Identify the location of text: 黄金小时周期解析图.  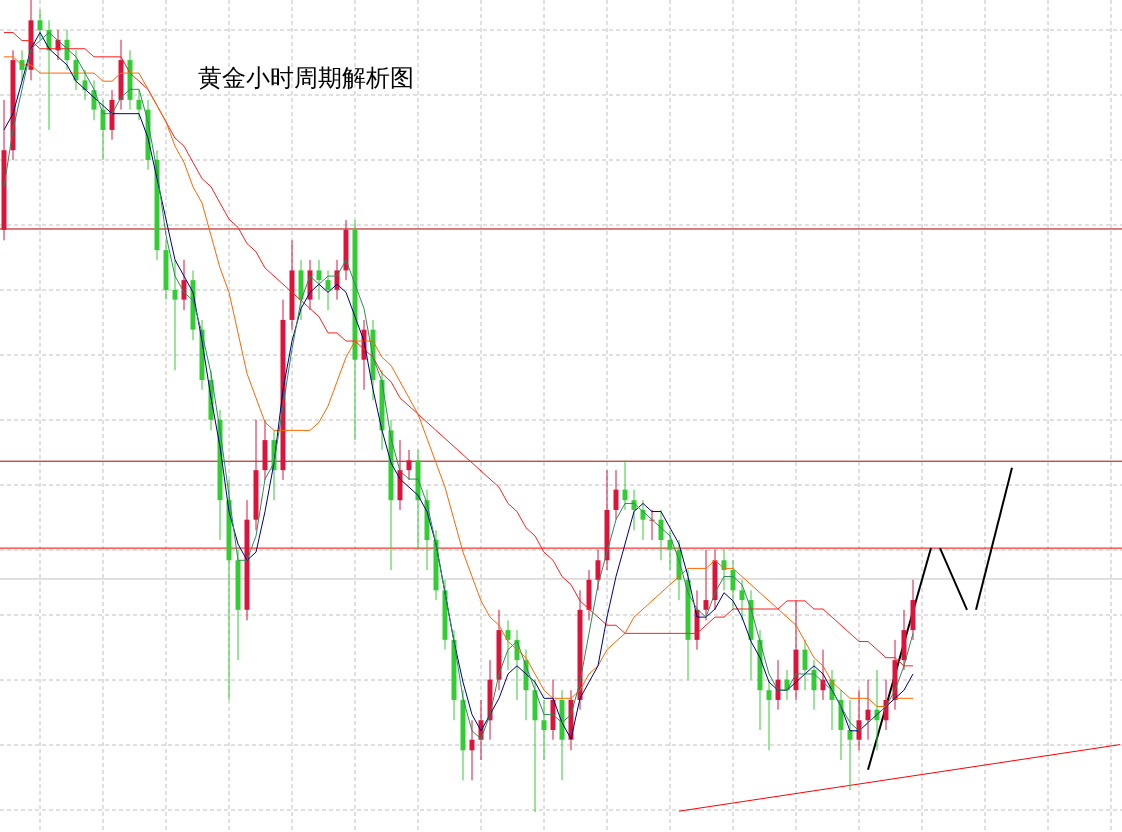
(306, 78).